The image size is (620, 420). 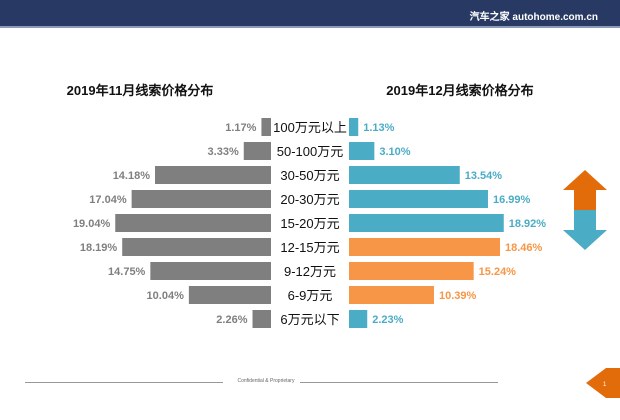 I want to click on page-number: 1, so click(x=605, y=385).